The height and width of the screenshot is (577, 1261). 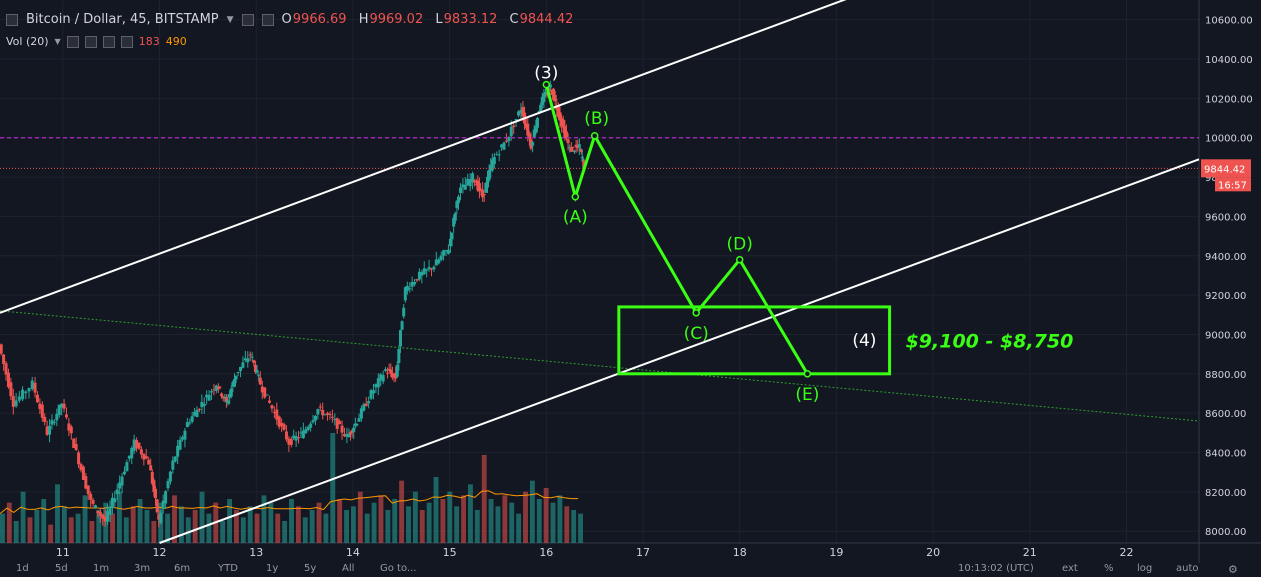 What do you see at coordinates (122, 19) in the screenshot?
I see `symbol-title: Bitcoin / Dollar, 45, BITSTAMP` at bounding box center [122, 19].